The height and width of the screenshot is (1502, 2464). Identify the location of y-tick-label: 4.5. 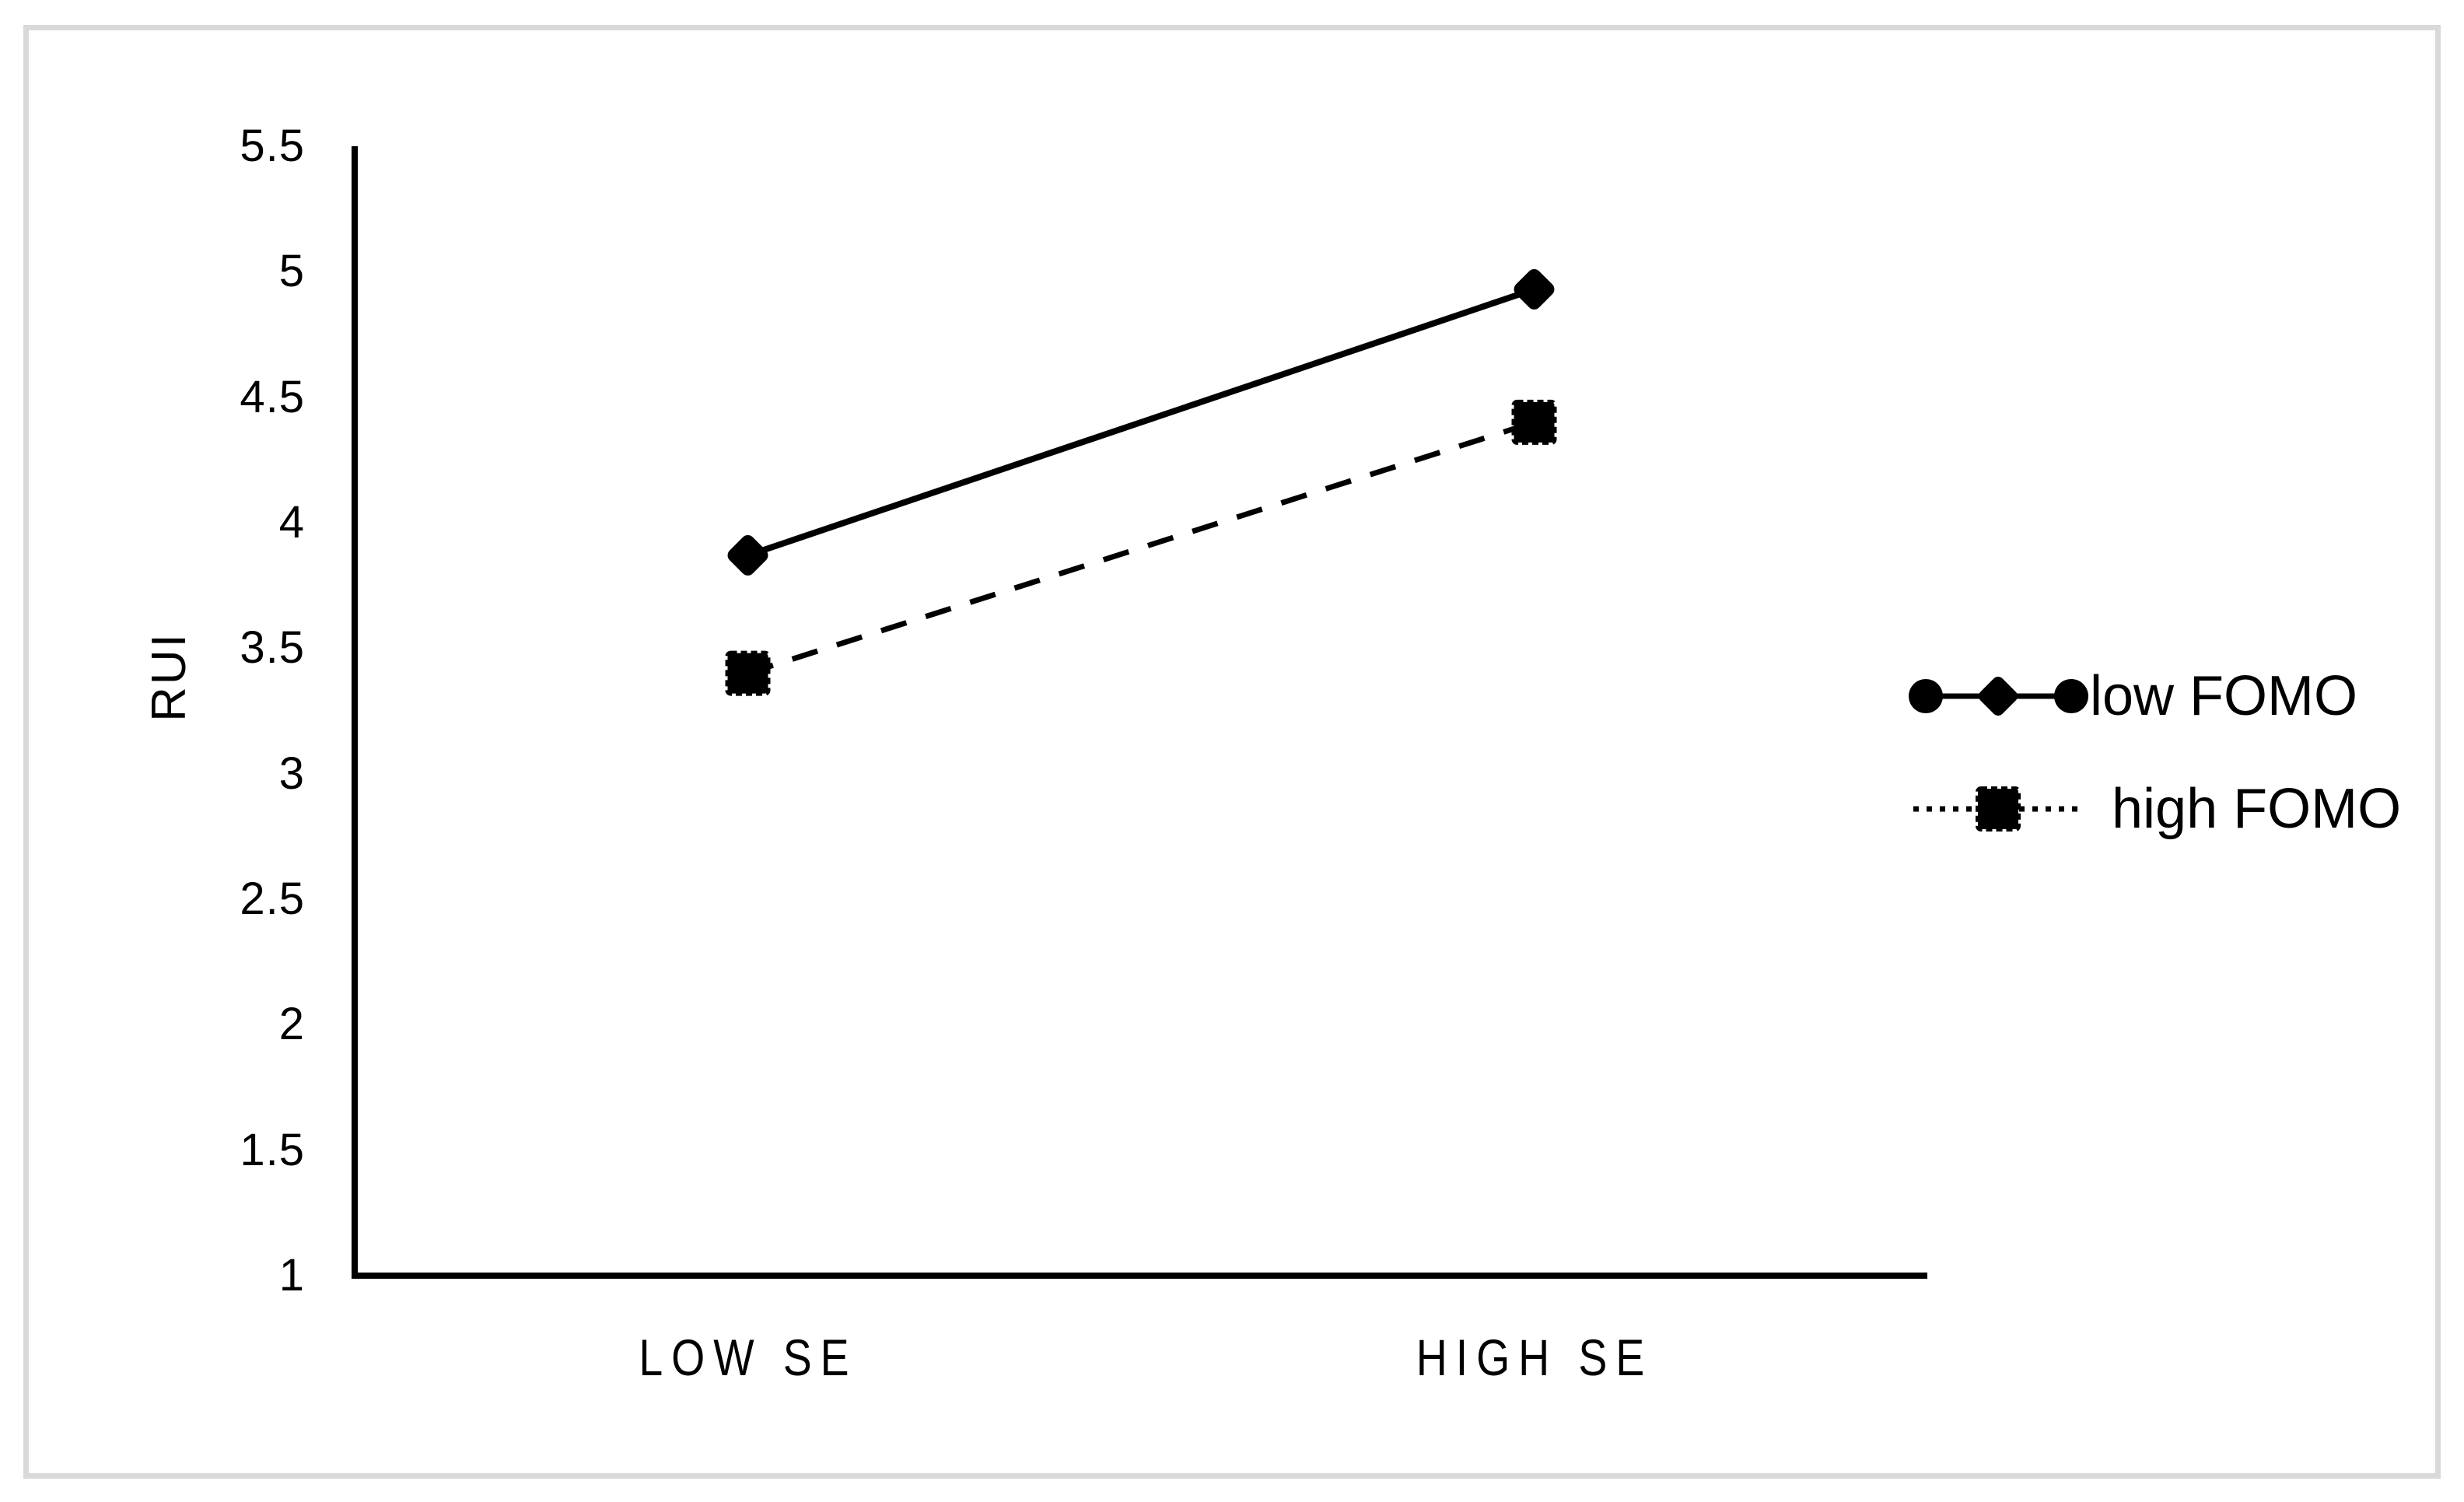
(273, 397).